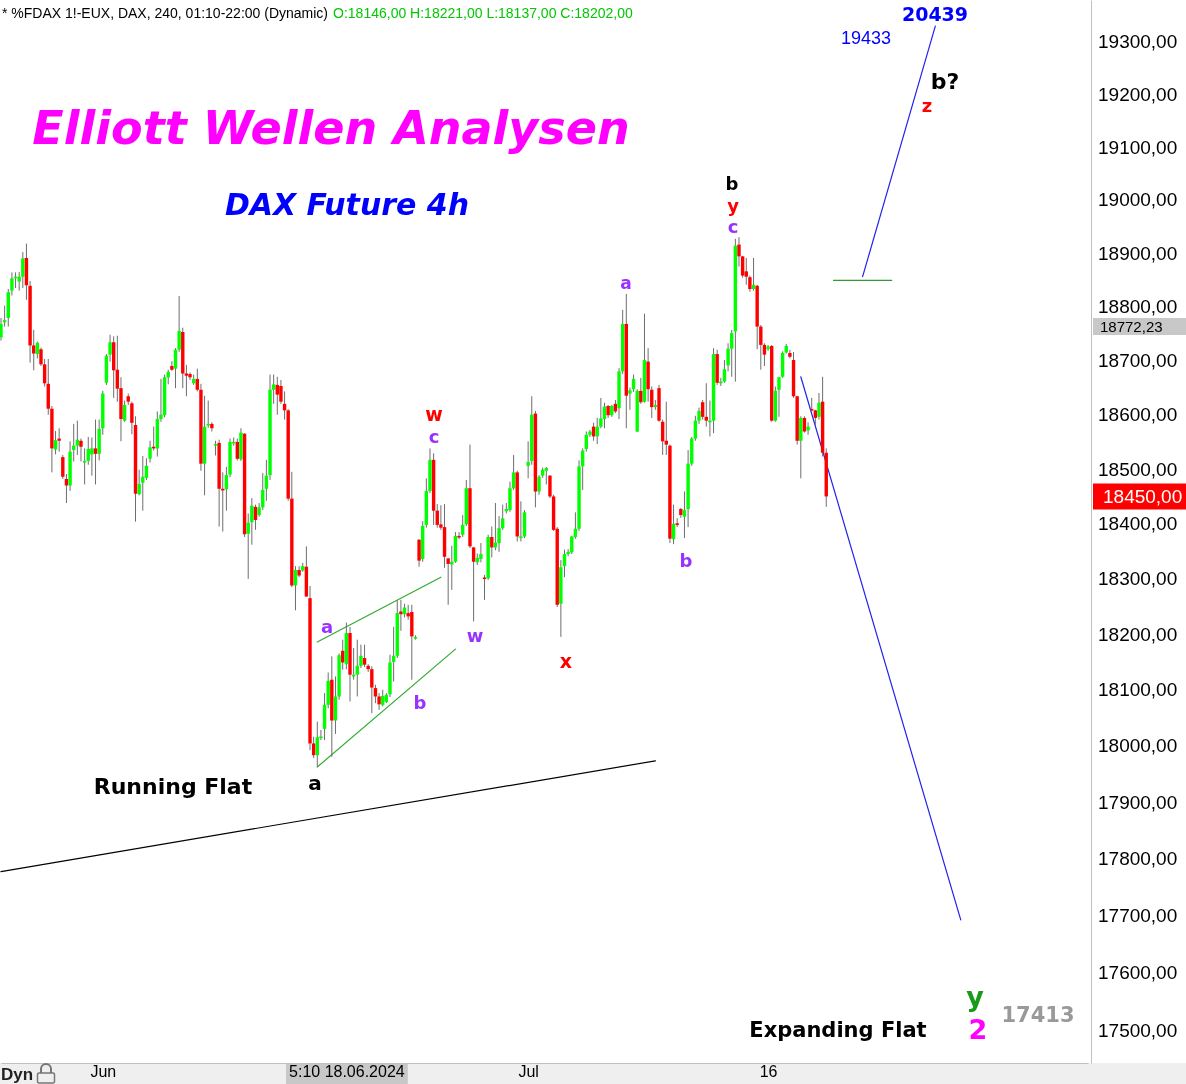 The height and width of the screenshot is (1084, 1186). What do you see at coordinates (173, 786) in the screenshot?
I see `annotation: Running Flat` at bounding box center [173, 786].